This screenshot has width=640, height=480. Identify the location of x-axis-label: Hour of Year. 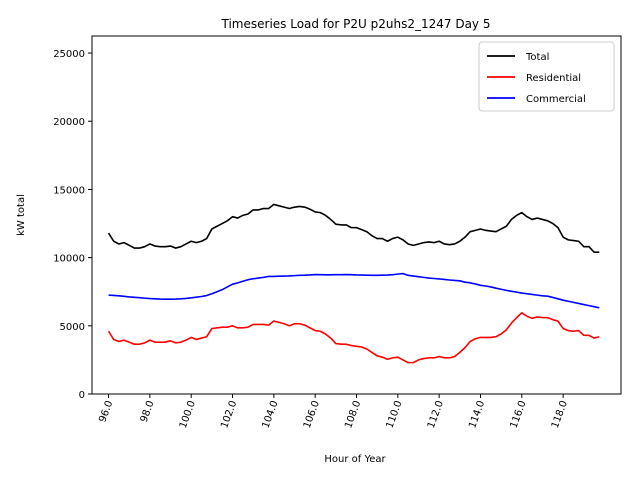
(355, 459).